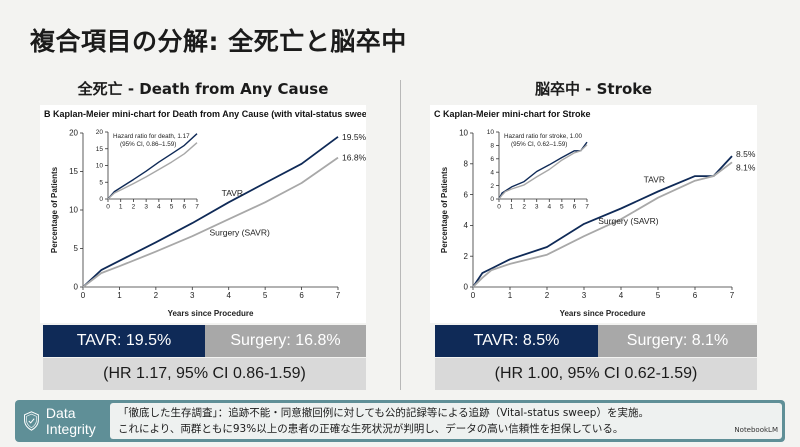 The image size is (800, 447). I want to click on stroke-tavr-result: TAVR: 8.5%, so click(516, 341).